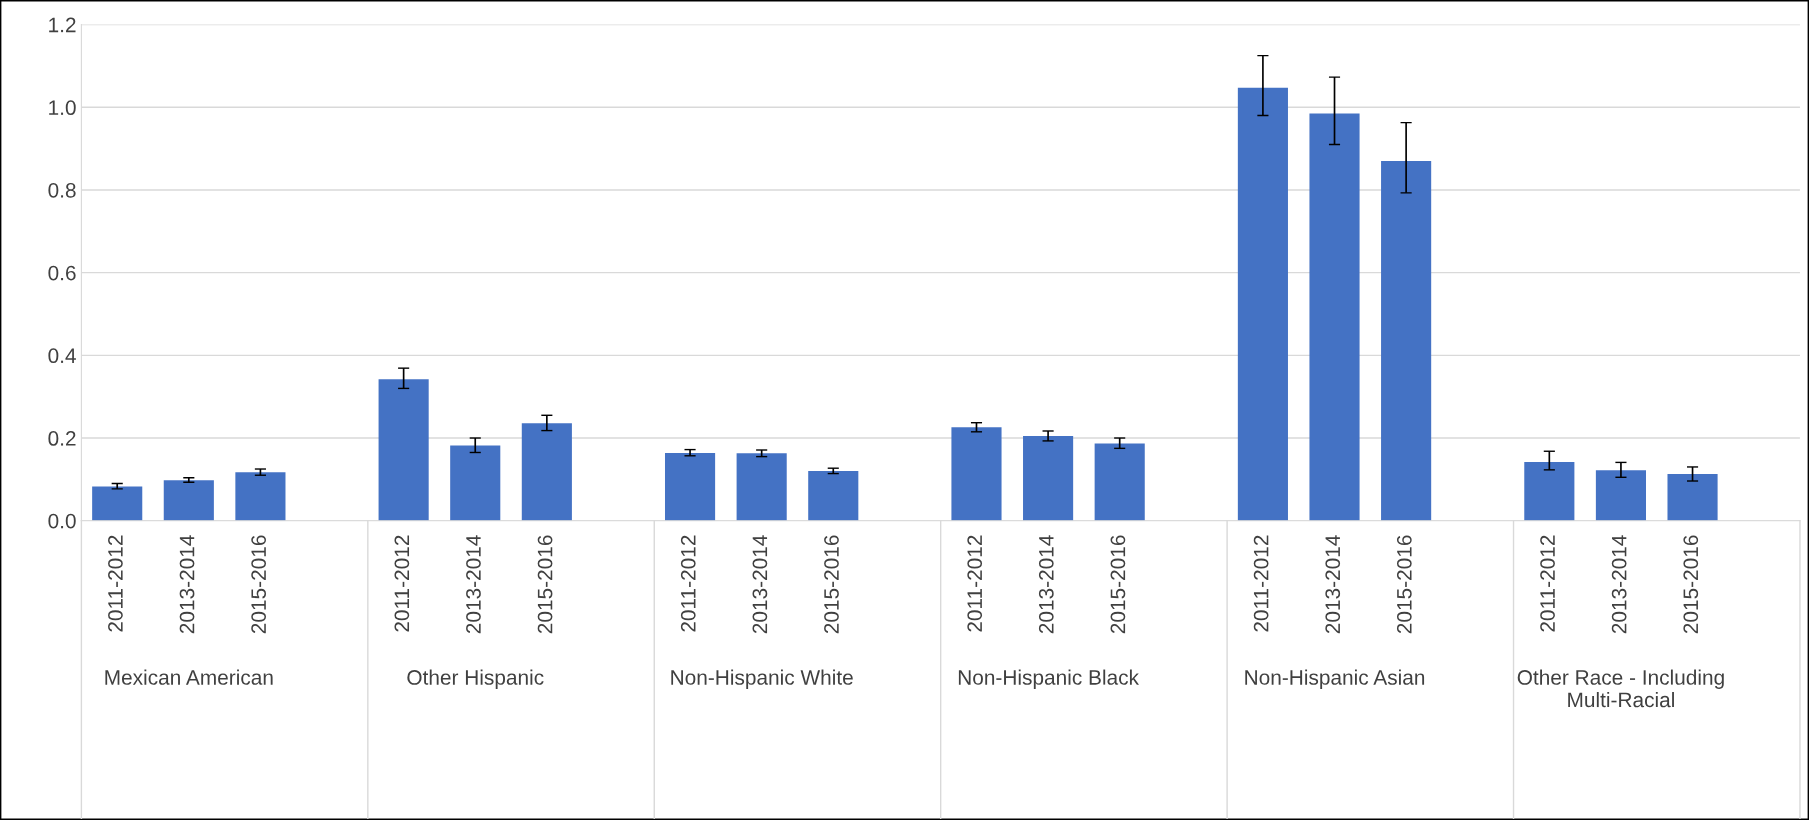 Image resolution: width=1809 pixels, height=820 pixels. Describe the element at coordinates (1049, 679) in the screenshot. I see `text: Non-Hispanic Black` at that location.